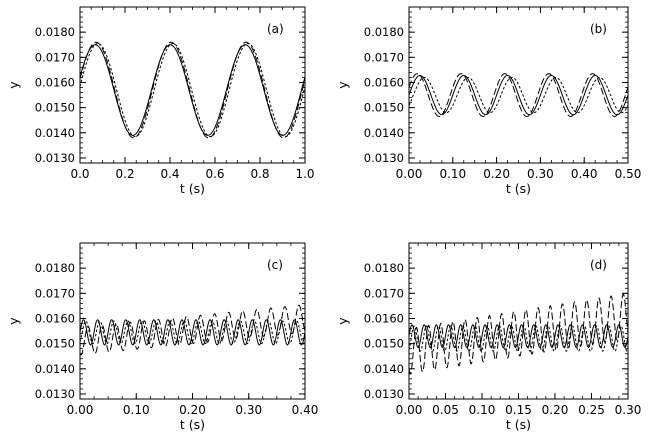 The image size is (650, 447). What do you see at coordinates (304, 174) in the screenshot?
I see `x-tick-label: 1.0` at bounding box center [304, 174].